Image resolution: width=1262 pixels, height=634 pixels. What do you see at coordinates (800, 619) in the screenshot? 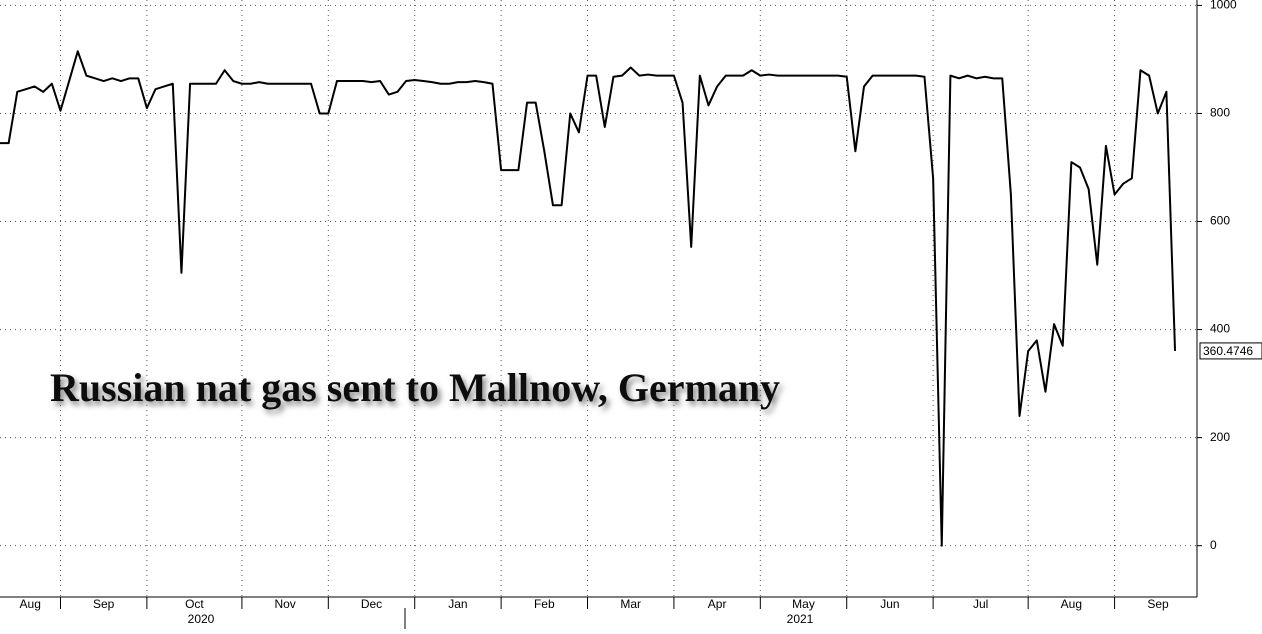
I see `year-label: 2021` at bounding box center [800, 619].